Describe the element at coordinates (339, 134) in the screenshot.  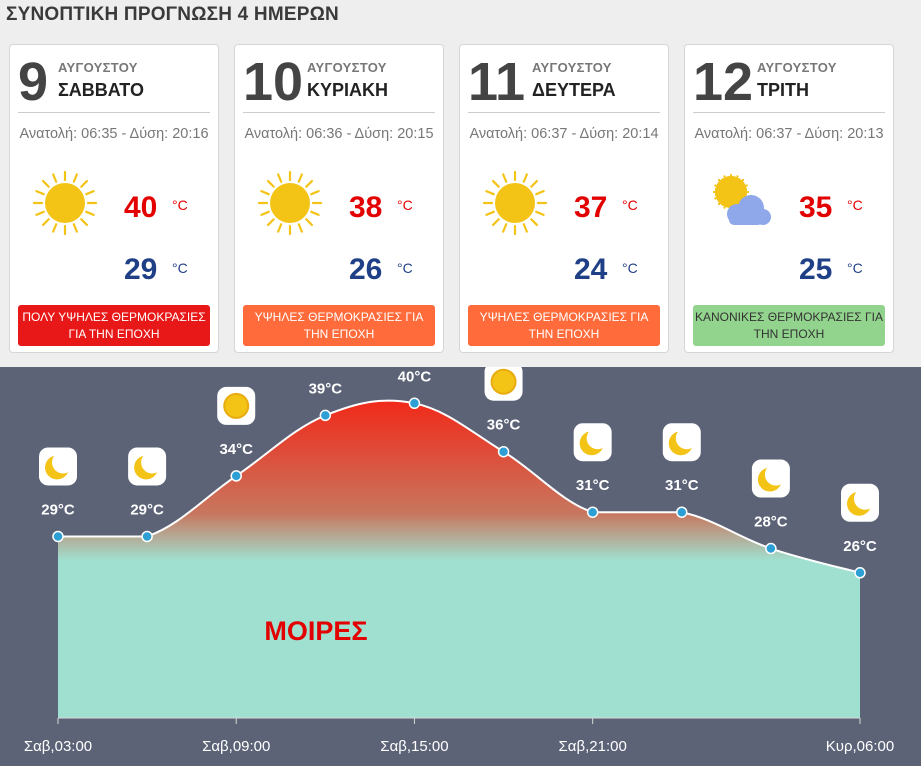
I see `sunrise-sunset: Ανατολή: 06:36 - Δύση: 20:15` at that location.